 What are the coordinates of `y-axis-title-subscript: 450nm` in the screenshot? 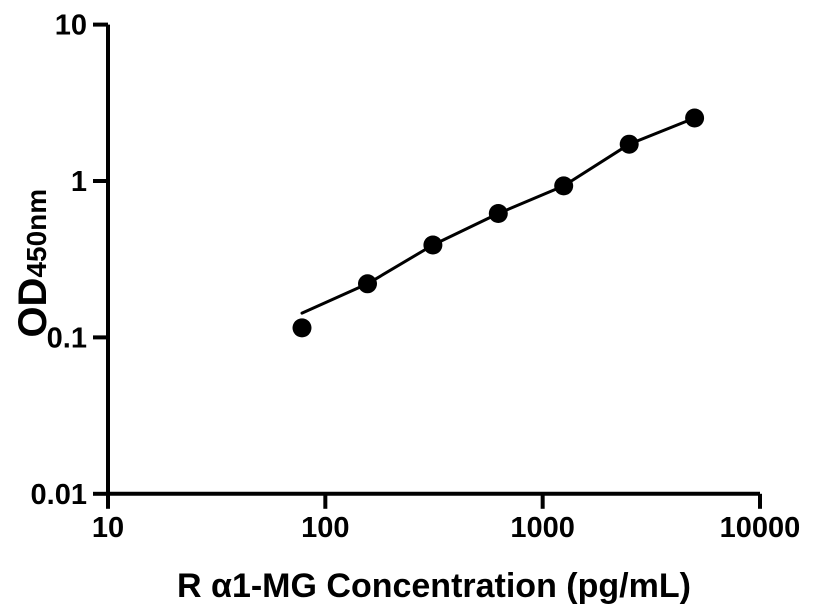 It's located at (36, 233).